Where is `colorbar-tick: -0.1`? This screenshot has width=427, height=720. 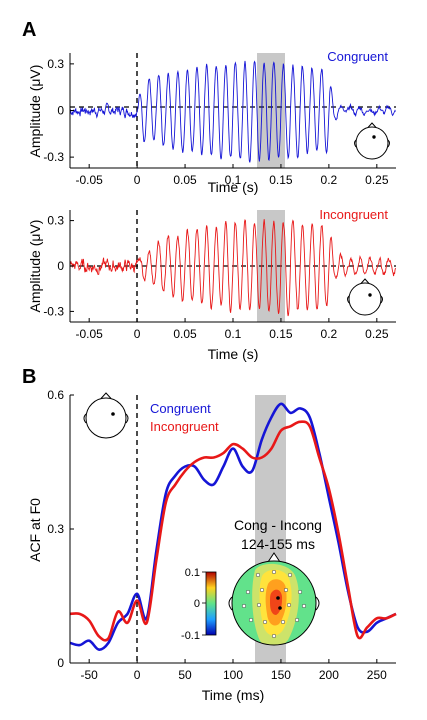
colorbar-tick: -0.1 is located at coordinates (190, 636).